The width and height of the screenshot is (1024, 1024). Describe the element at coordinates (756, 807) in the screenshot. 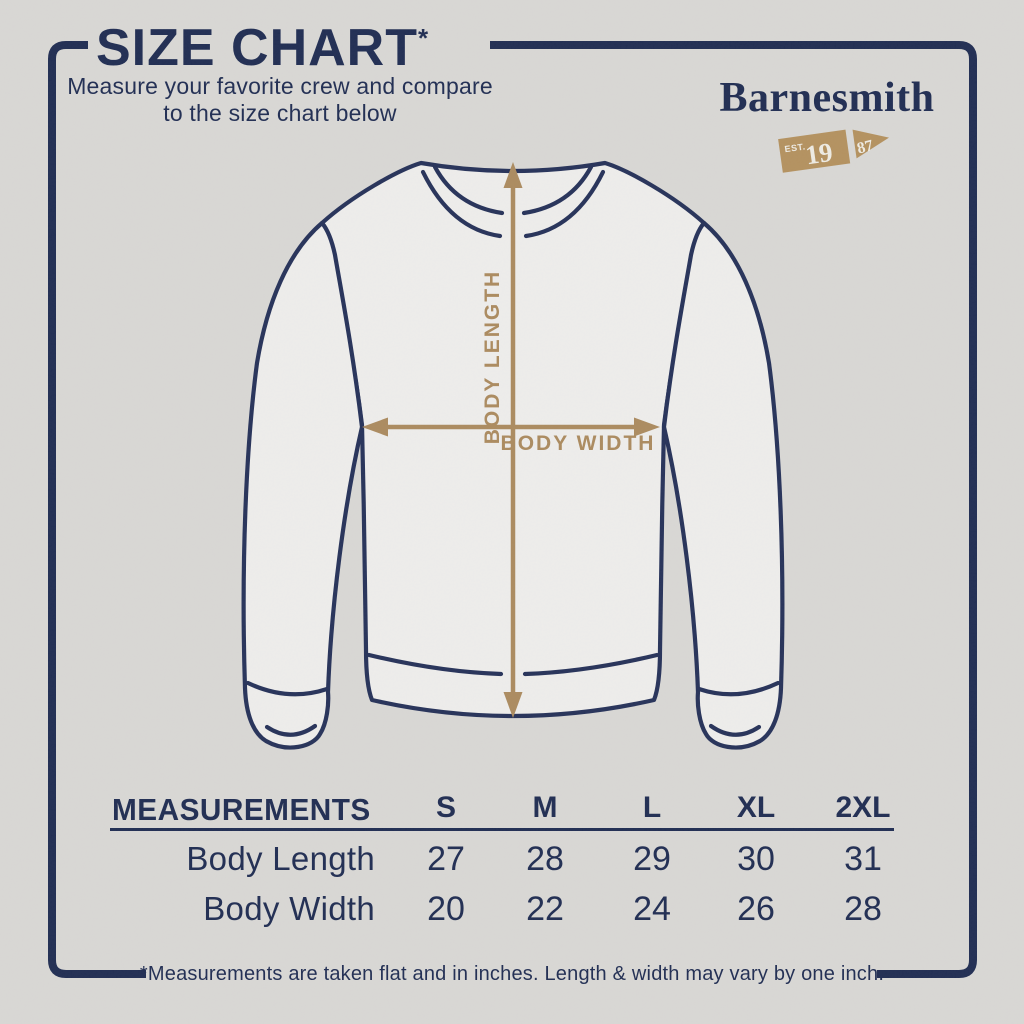

I see `size-header-xl: XL` at that location.